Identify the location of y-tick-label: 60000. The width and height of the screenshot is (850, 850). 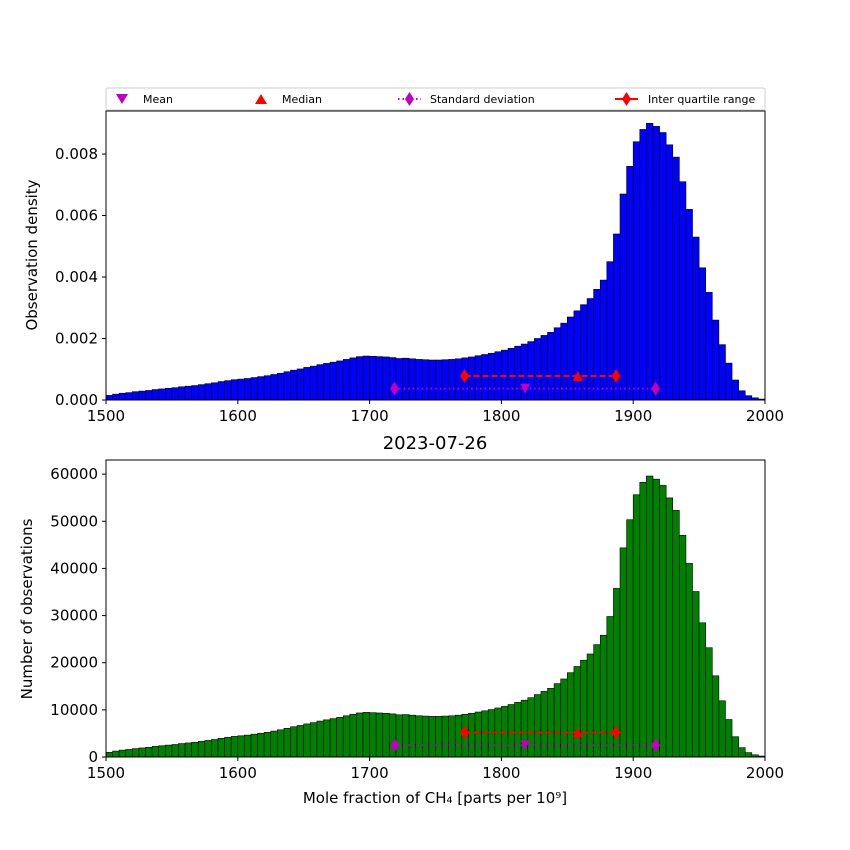
(74, 474).